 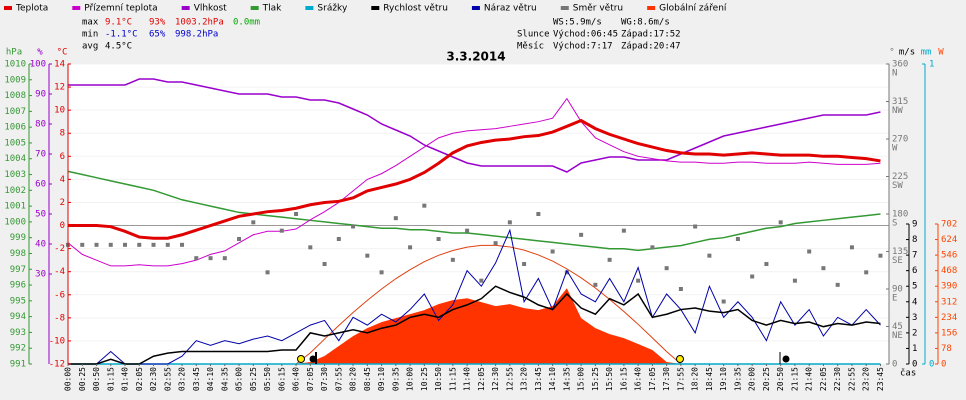 What do you see at coordinates (467, 379) in the screenshot?
I see `x-tick-label: 11:40` at bounding box center [467, 379].